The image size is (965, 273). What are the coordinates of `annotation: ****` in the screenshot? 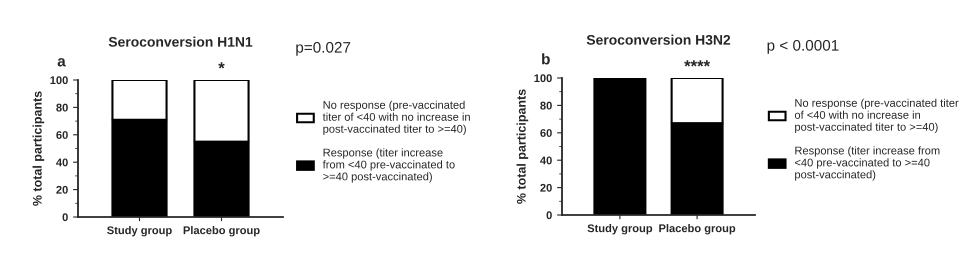 It's located at (697, 63).